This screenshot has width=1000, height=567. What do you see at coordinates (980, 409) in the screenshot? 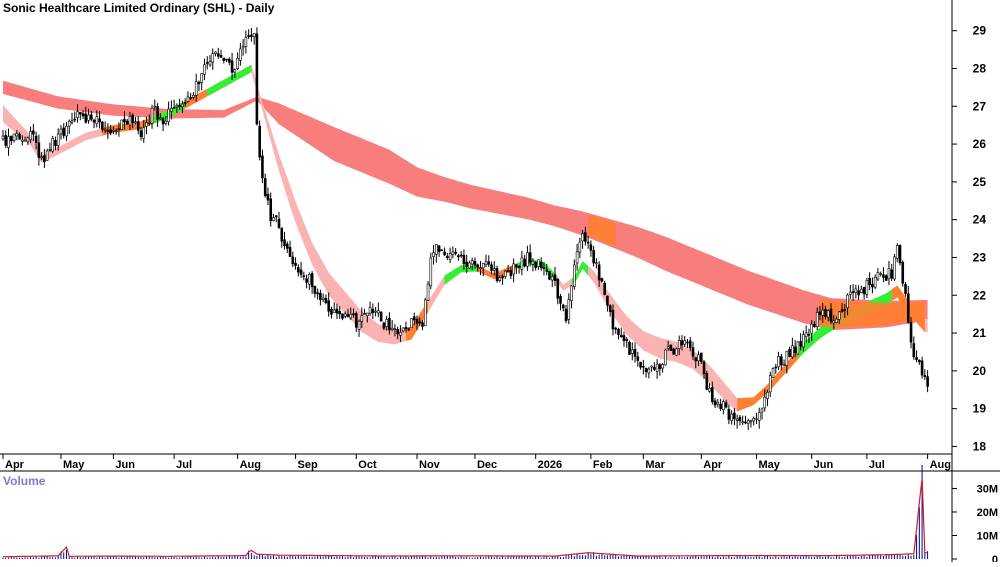
I see `y-tick-label: 19` at bounding box center [980, 409].